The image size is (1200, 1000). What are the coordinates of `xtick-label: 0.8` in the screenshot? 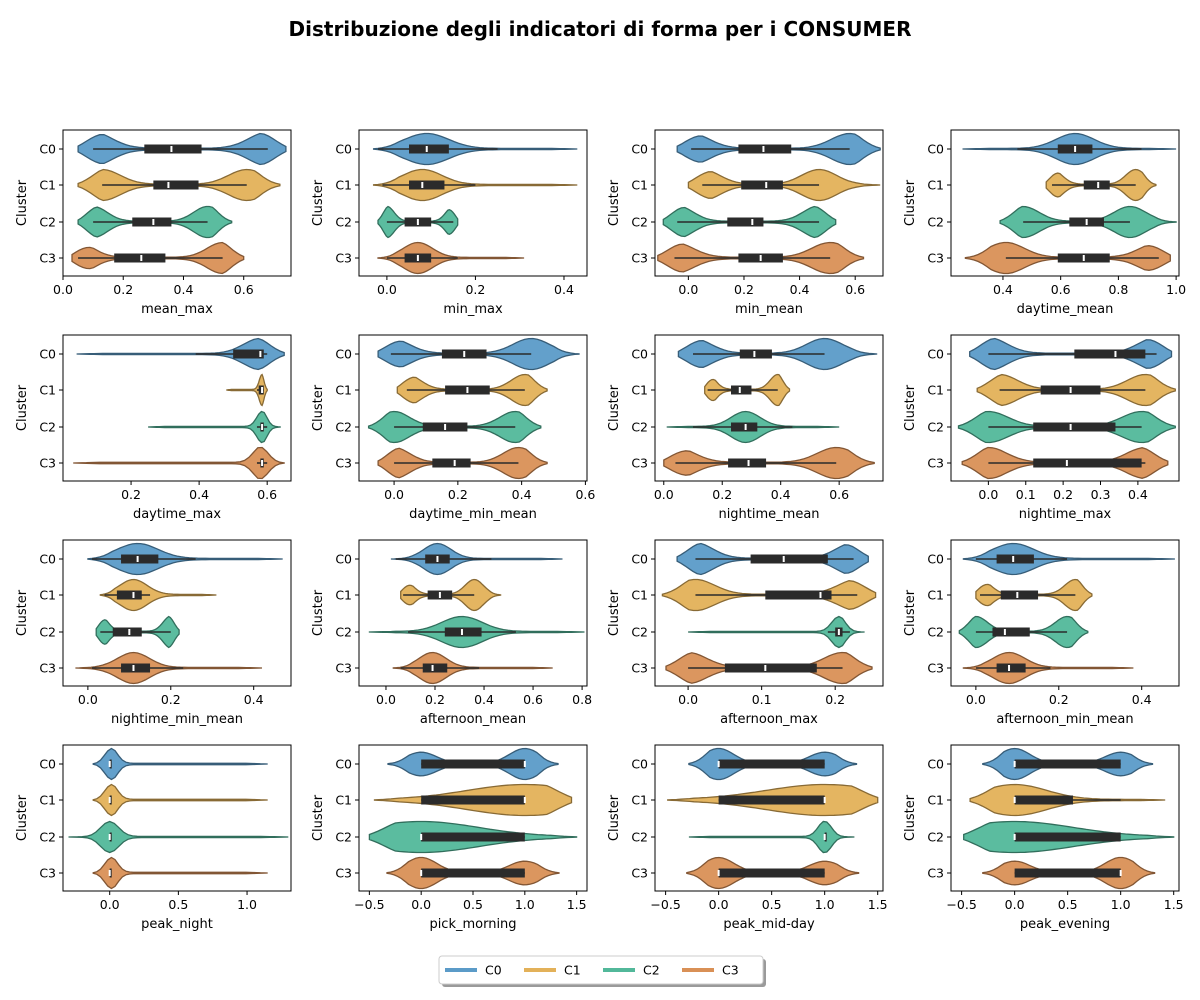 It's located at (1118, 289).